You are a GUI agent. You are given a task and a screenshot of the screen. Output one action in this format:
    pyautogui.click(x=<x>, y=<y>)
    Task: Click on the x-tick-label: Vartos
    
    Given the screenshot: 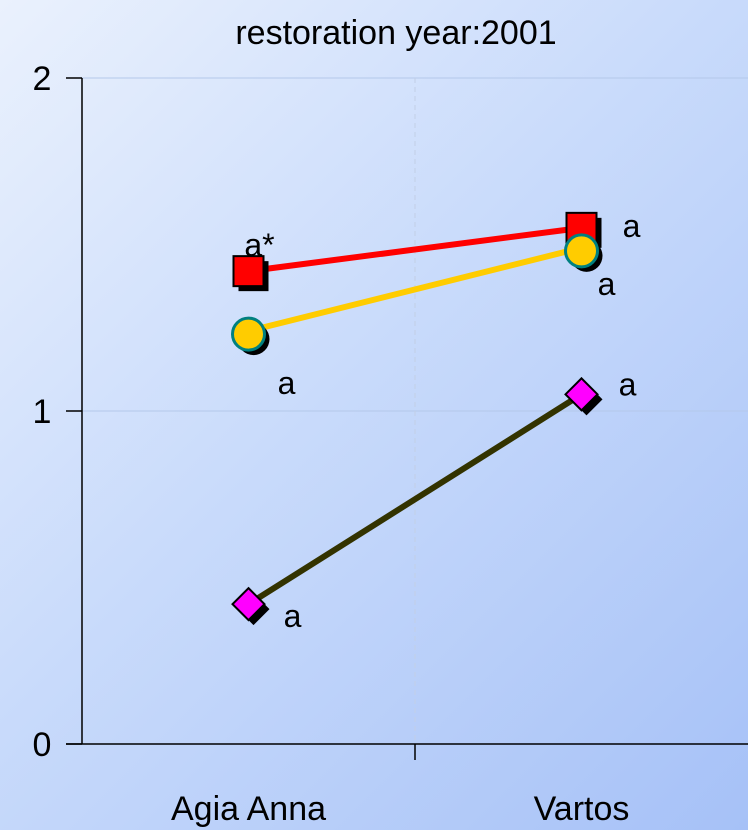 What is the action you would take?
    pyautogui.click(x=582, y=809)
    